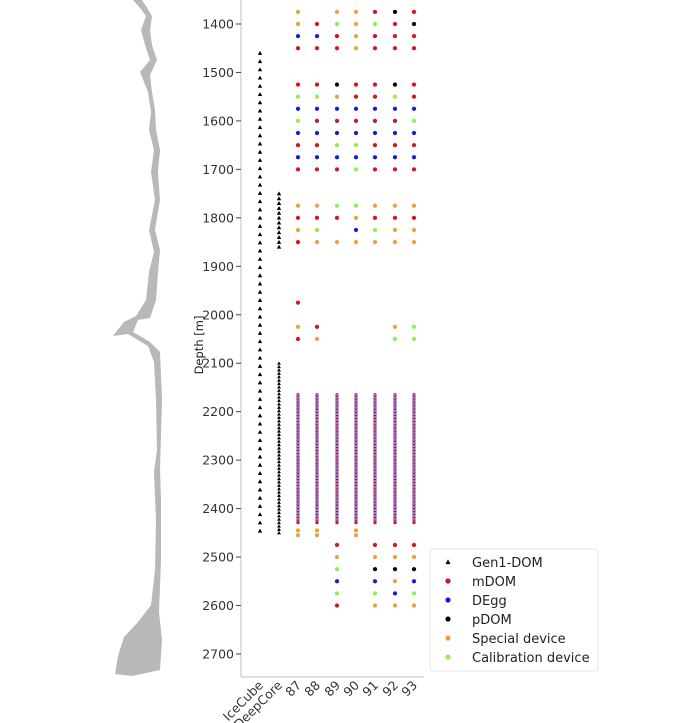 The image size is (696, 723). What do you see at coordinates (489, 601) in the screenshot?
I see `legend-label: DEgg` at bounding box center [489, 601].